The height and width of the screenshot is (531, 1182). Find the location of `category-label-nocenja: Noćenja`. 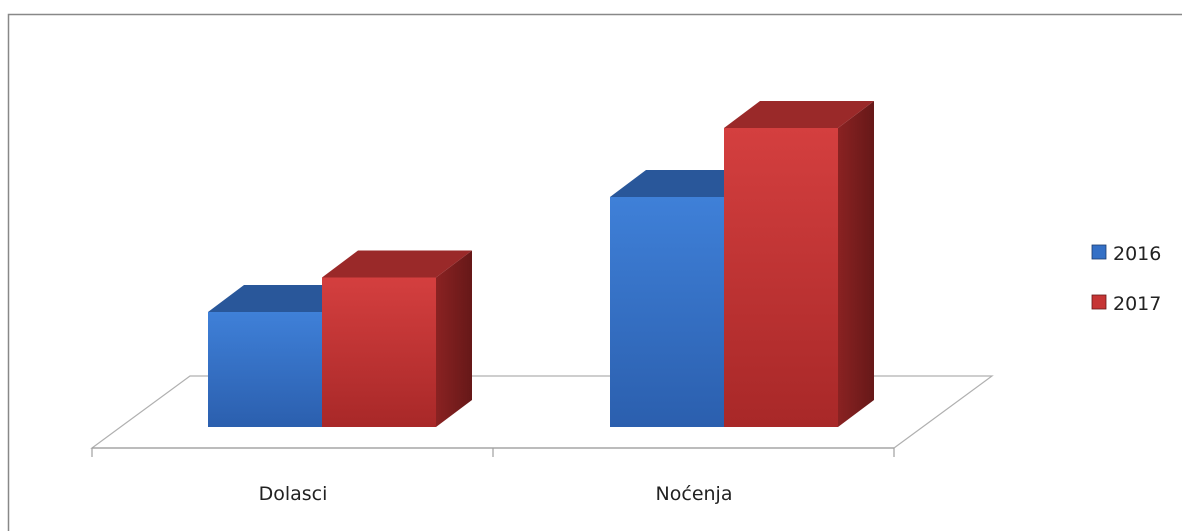

category-label-nocenja: Noćenja is located at coordinates (694, 494).